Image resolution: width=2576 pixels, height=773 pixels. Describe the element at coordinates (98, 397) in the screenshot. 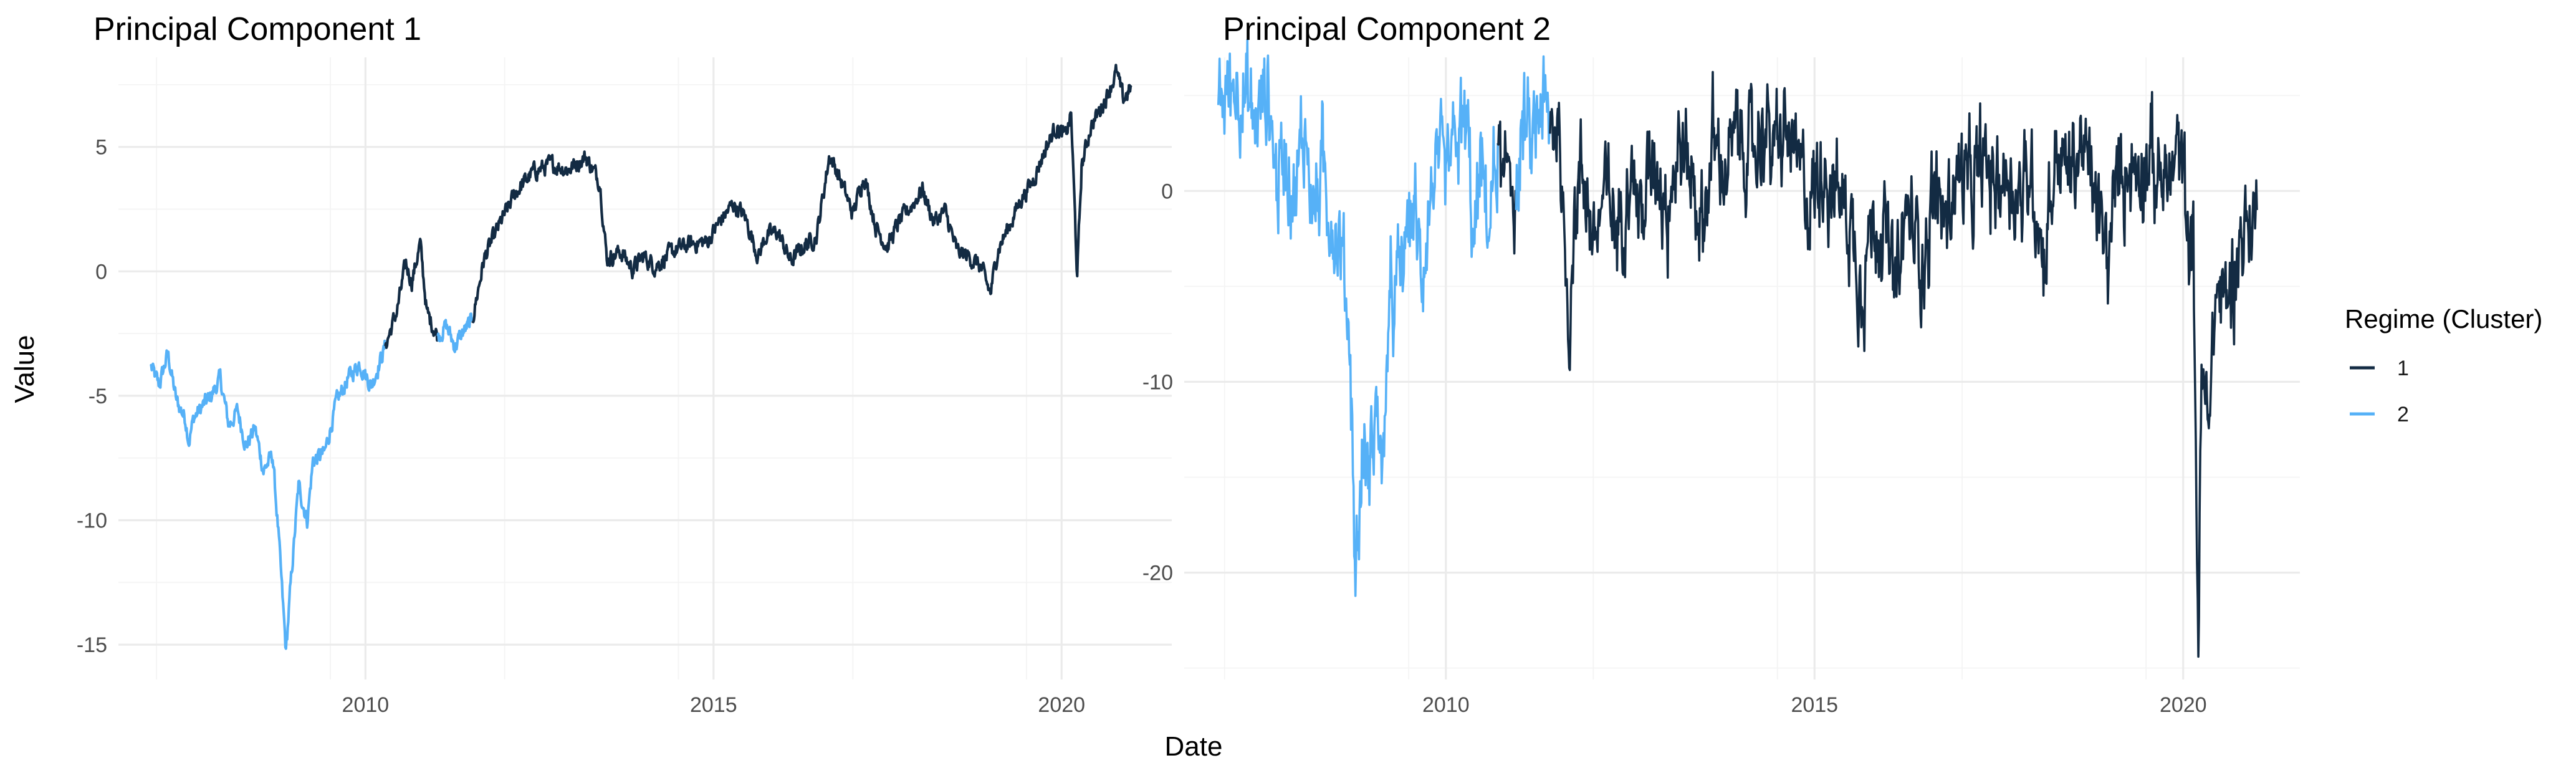

I see `y-tick-label: -5` at that location.